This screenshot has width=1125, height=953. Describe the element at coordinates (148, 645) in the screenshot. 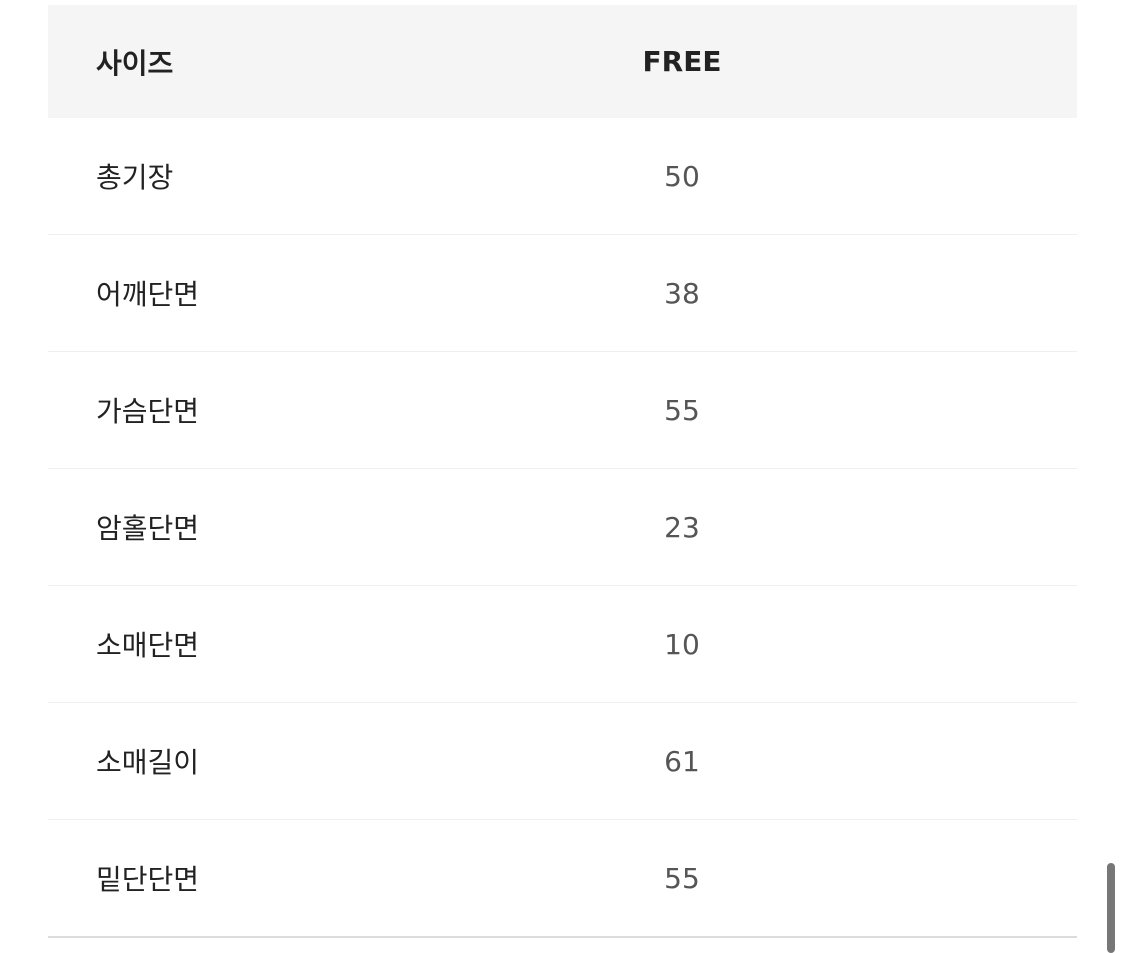

I see `row-label: 소매단면` at that location.